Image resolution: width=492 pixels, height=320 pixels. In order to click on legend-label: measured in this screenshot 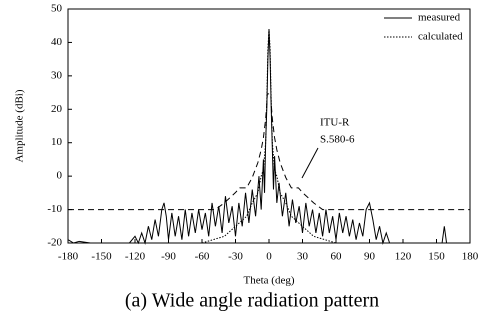, I will do `click(439, 18)`.